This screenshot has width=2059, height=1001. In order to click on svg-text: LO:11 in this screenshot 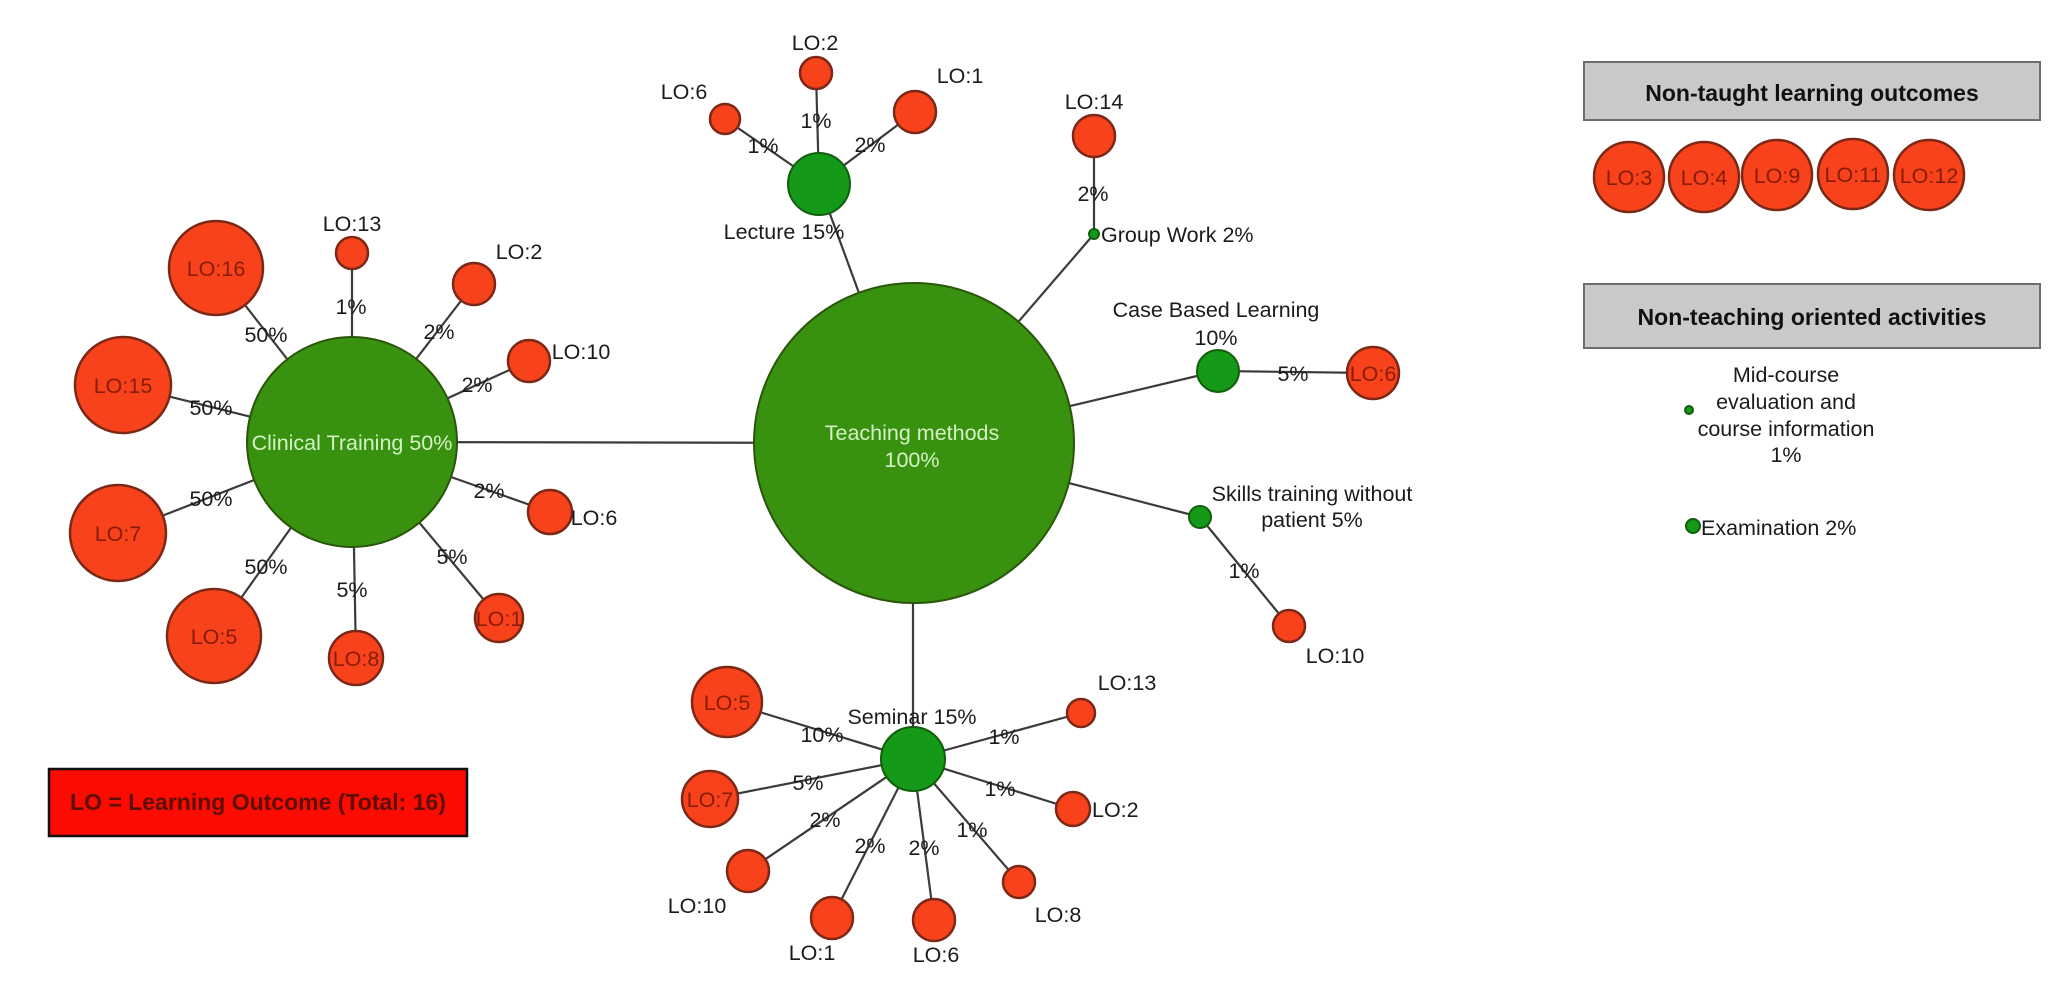, I will do `click(1853, 175)`.